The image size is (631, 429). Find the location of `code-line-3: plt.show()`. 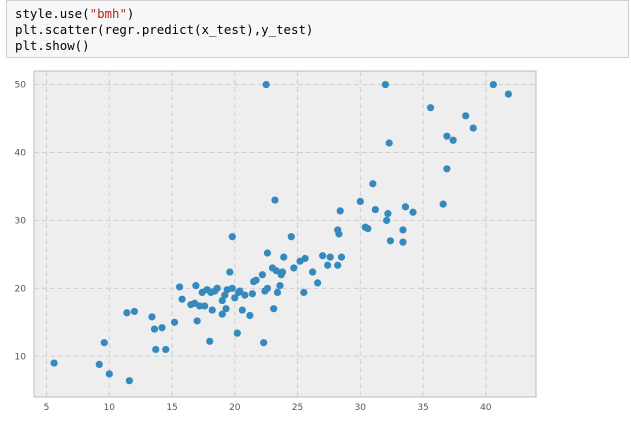

code-line-3: plt.show() is located at coordinates (52, 45).